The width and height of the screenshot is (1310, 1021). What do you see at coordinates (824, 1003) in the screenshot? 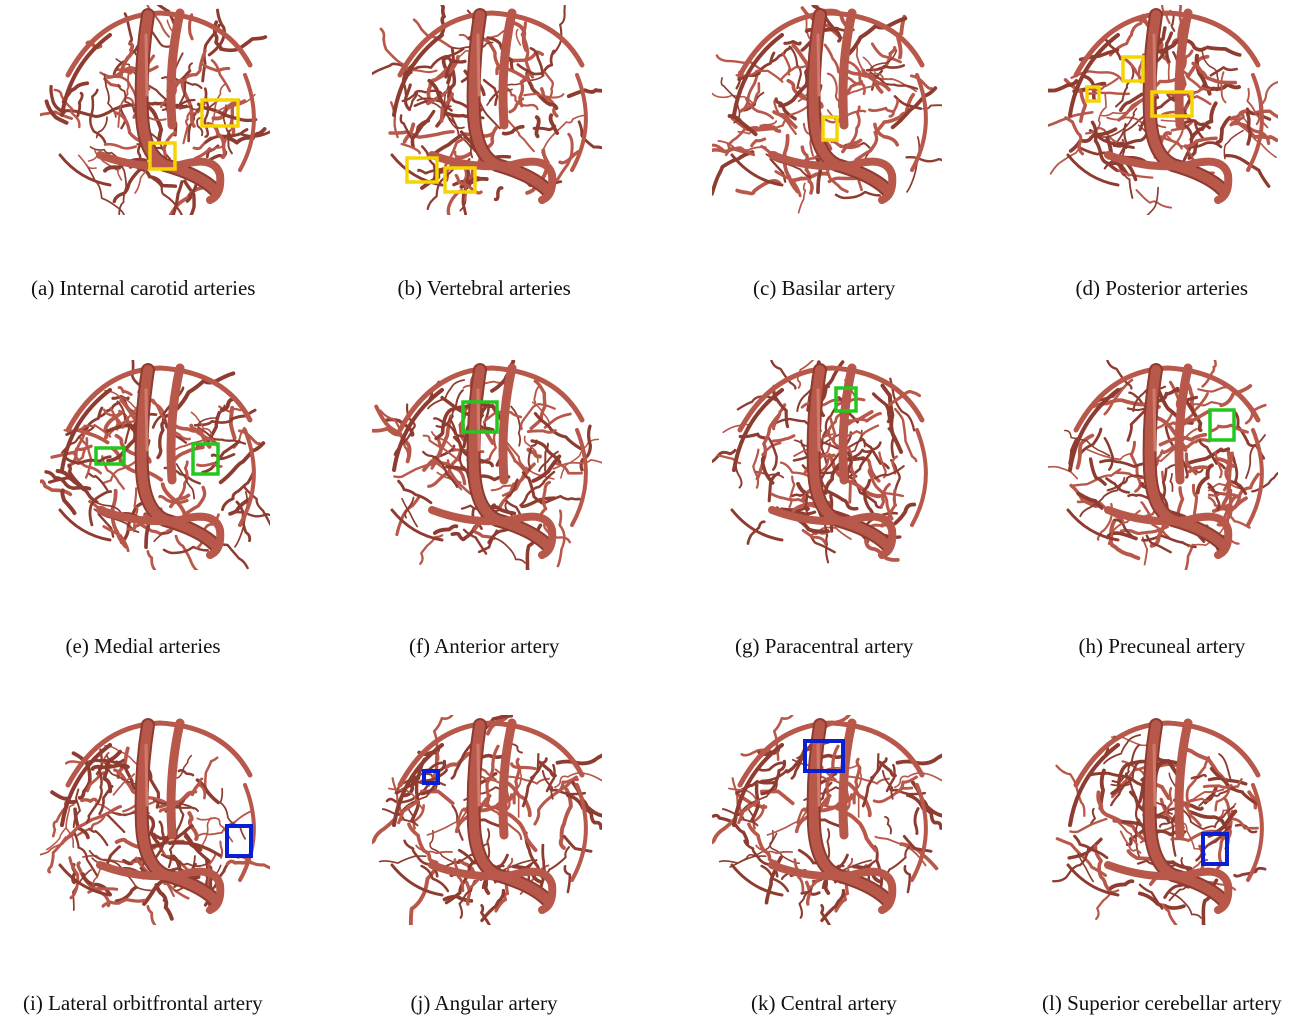
I see `panel-caption: (k) Central artery` at bounding box center [824, 1003].